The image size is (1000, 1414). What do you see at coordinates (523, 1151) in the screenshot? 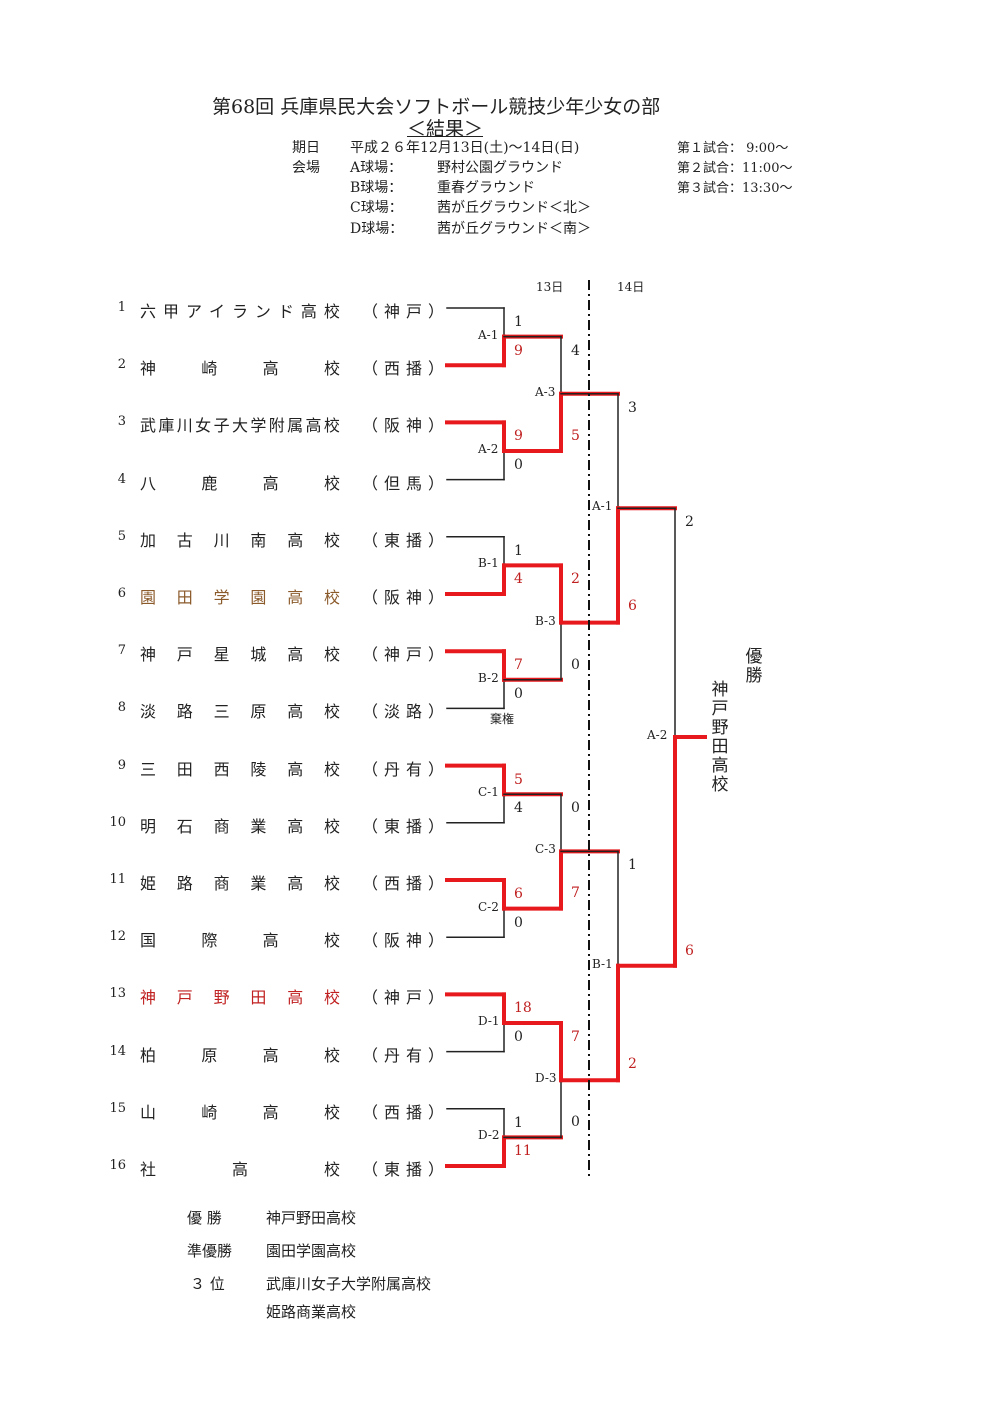
I see `score-bottom: 11` at bounding box center [523, 1151].